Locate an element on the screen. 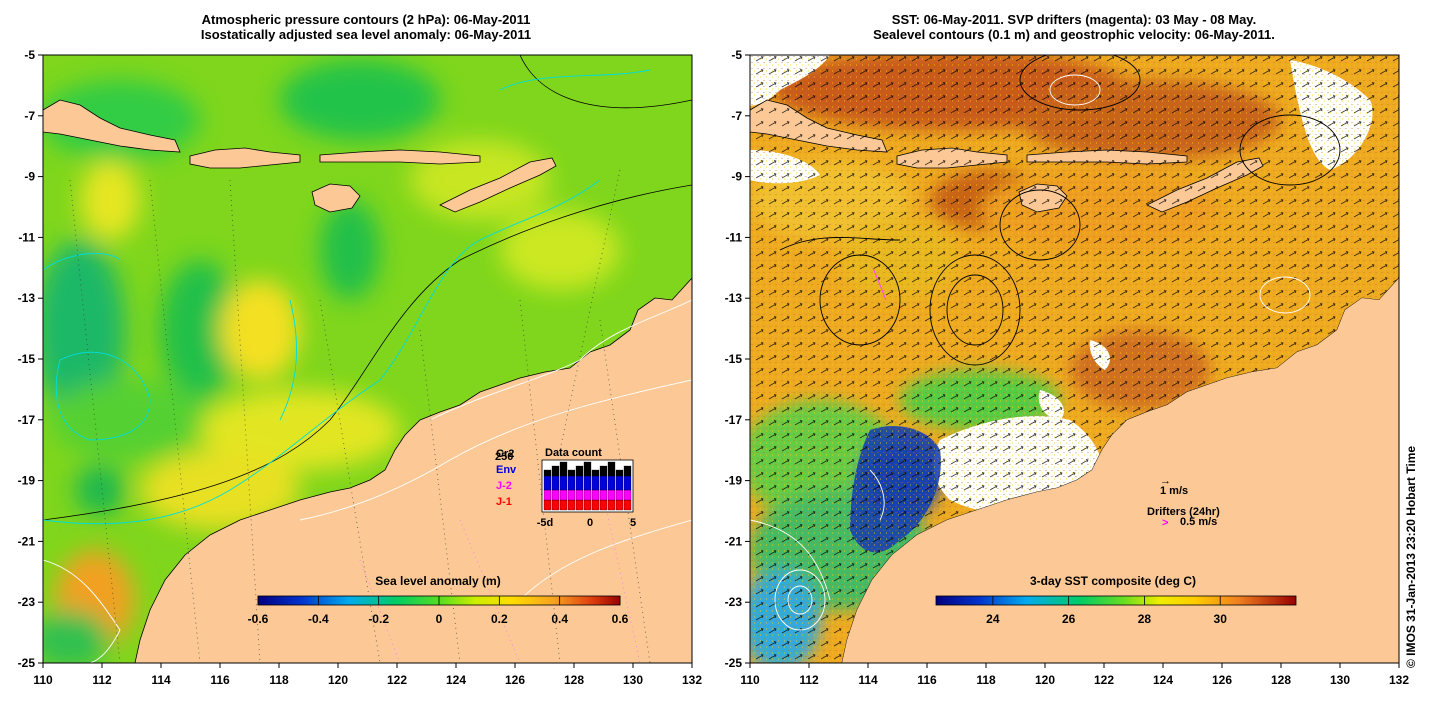  inset-x-tick: -5d is located at coordinates (545, 523).